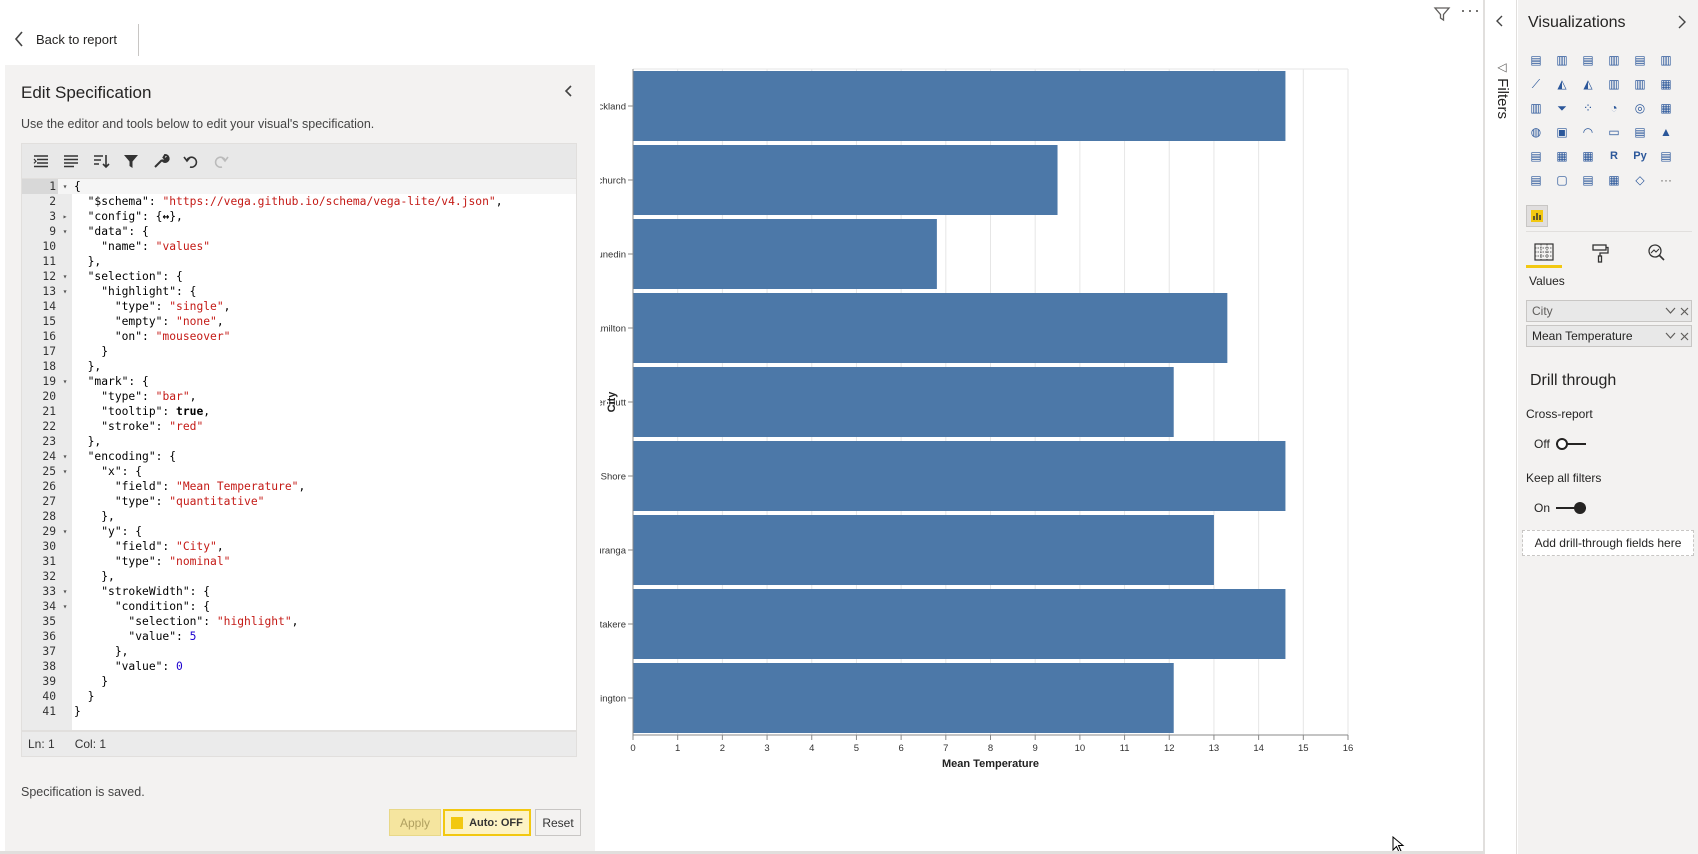 Image resolution: width=1698 pixels, height=854 pixels. Describe the element at coordinates (299, 186) in the screenshot. I see `code-line: 1 ▾ {` at that location.